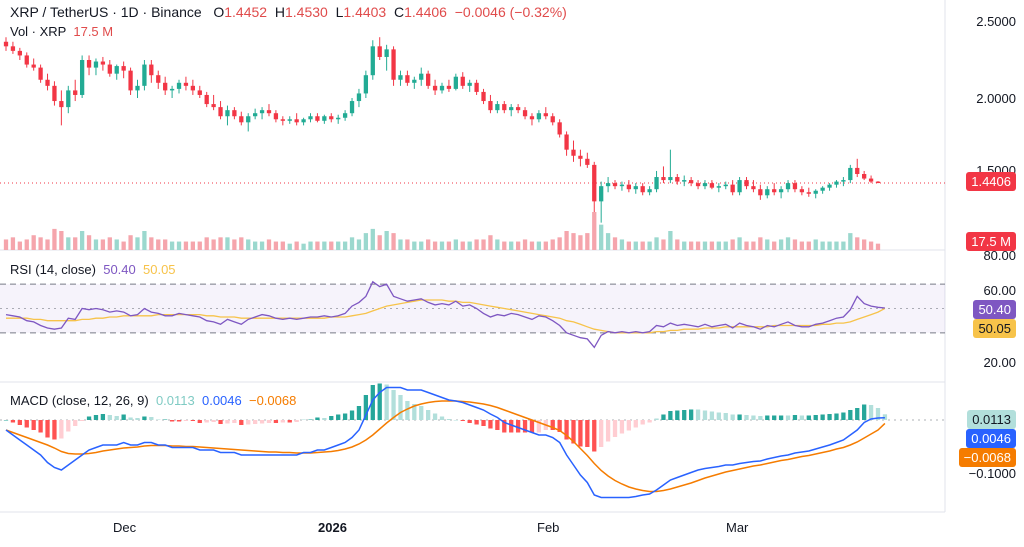  I want to click on price-axis-label: 2.0000, so click(996, 98).